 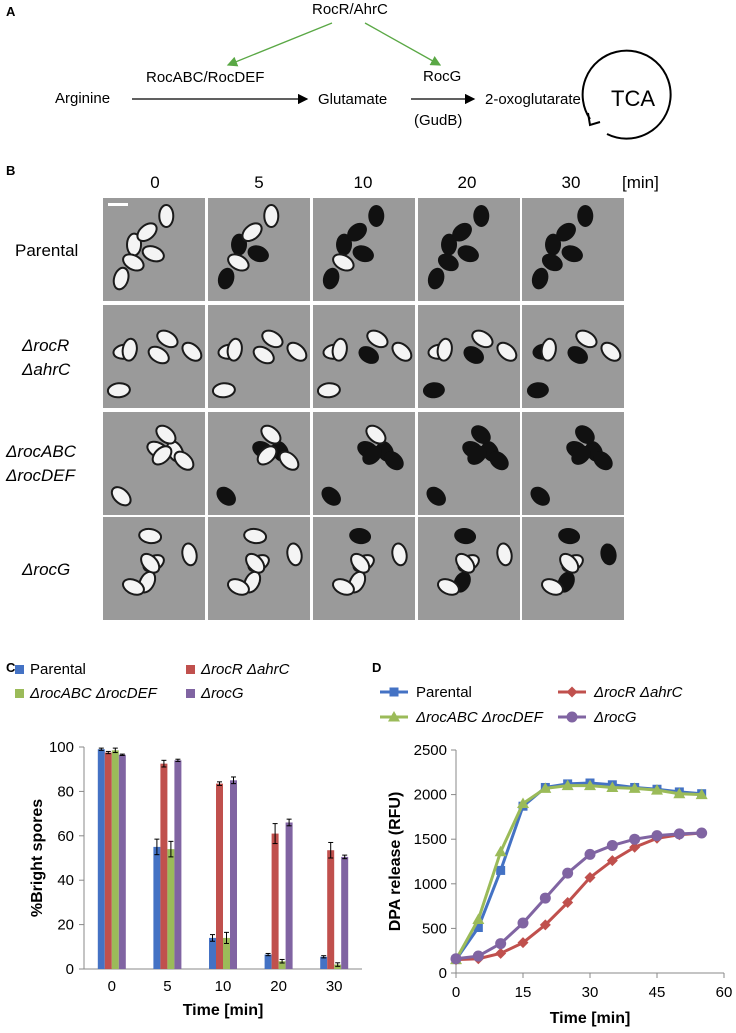 What do you see at coordinates (167, 986) in the screenshot?
I see `x-tick-label: 5` at bounding box center [167, 986].